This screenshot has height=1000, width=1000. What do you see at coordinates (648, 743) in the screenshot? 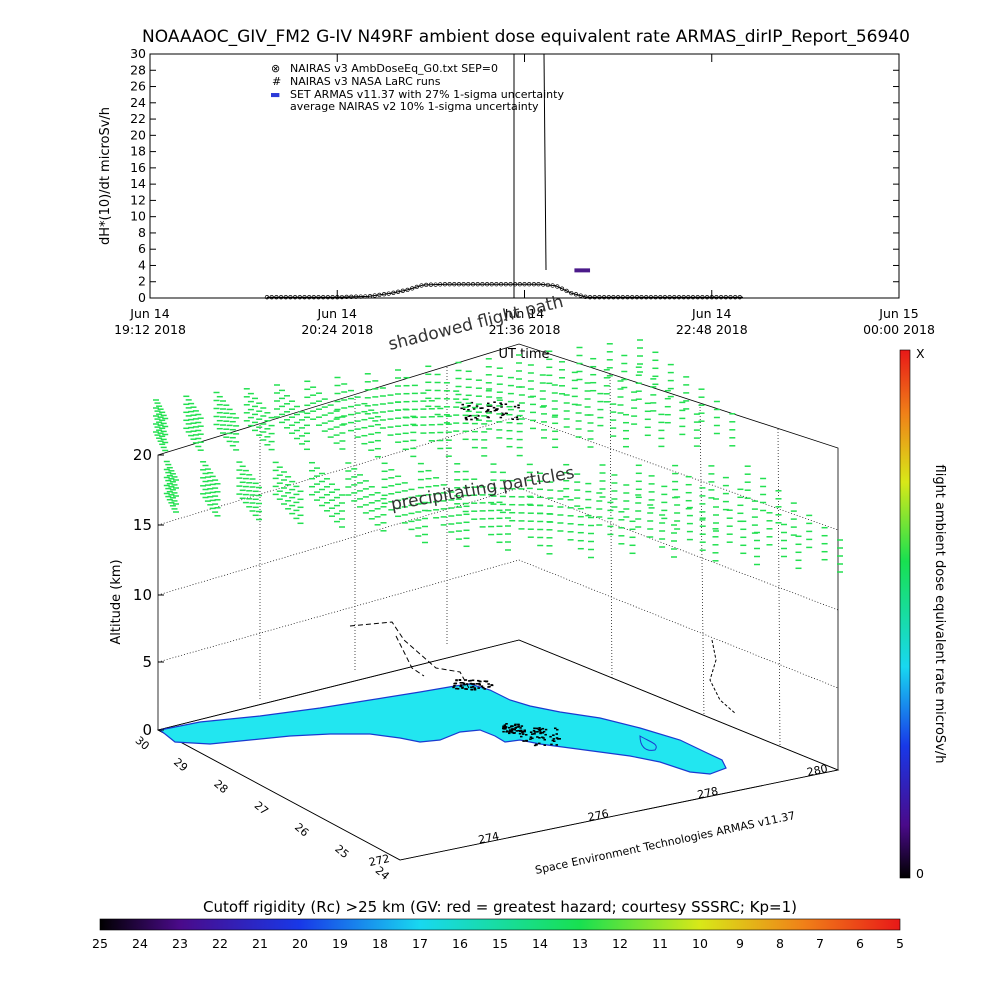
I see `coastline-detail` at bounding box center [648, 743].